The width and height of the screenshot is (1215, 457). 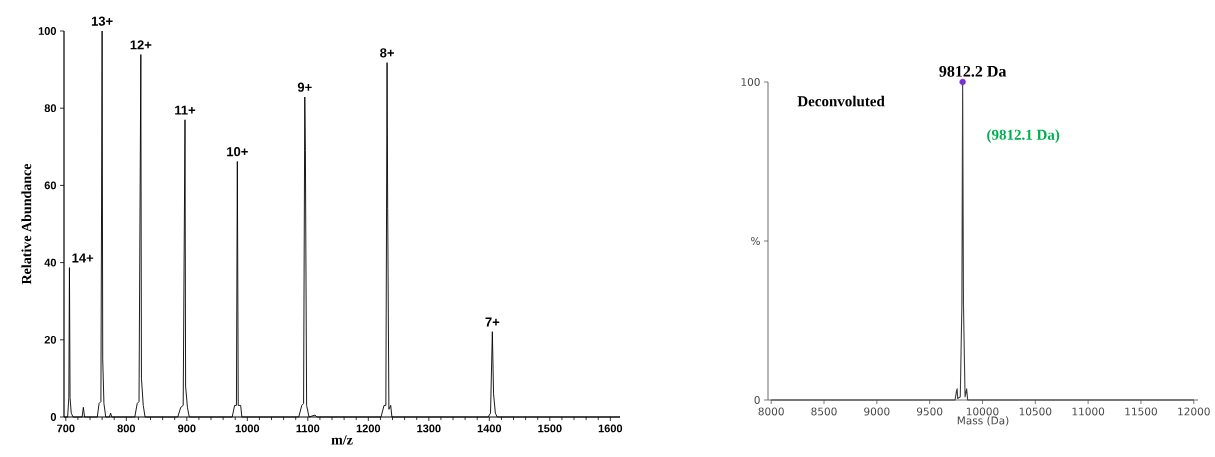 What do you see at coordinates (304, 87) in the screenshot?
I see `annotation: 9+` at bounding box center [304, 87].